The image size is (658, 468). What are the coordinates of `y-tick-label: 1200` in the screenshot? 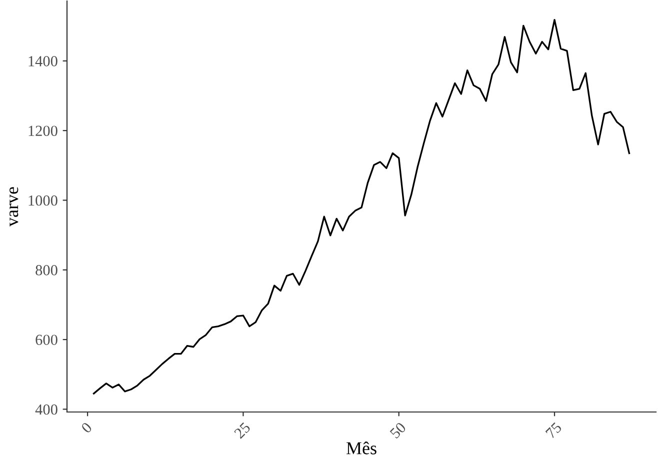 It's located at (43, 131).